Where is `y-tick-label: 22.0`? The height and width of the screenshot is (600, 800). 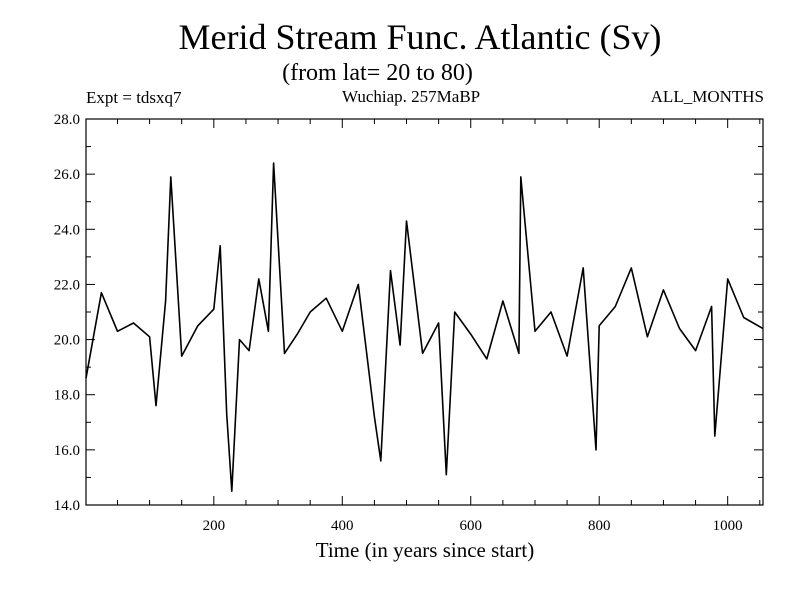 y-tick-label: 22.0 is located at coordinates (67, 285).